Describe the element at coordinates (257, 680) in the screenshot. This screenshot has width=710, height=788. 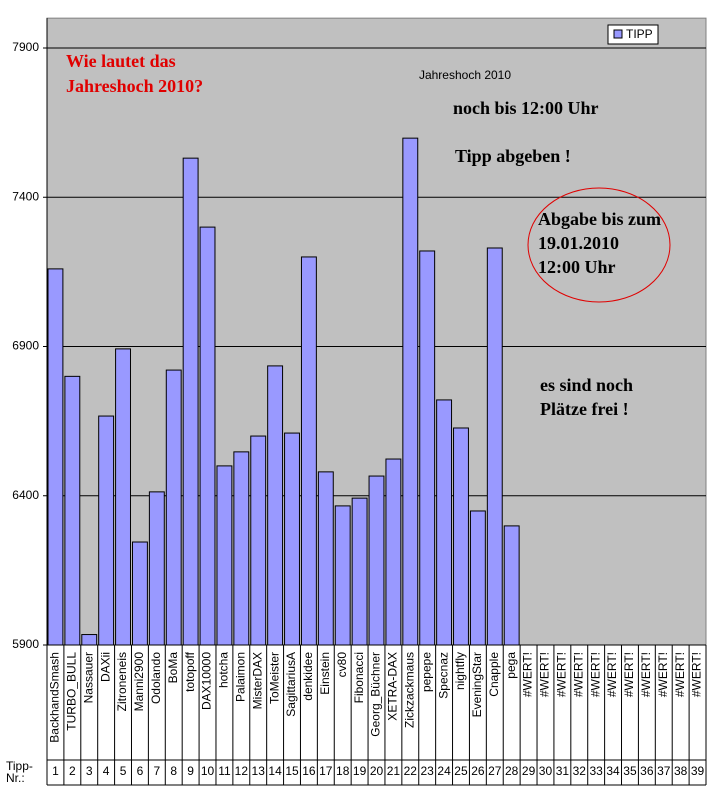
I see `x-tick-label: MisterDAX` at that location.